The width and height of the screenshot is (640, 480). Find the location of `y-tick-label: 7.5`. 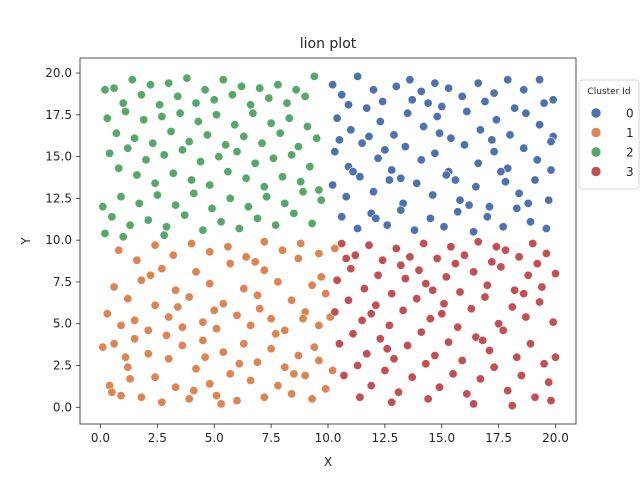

y-tick-label: 7.5 is located at coordinates (62, 282).